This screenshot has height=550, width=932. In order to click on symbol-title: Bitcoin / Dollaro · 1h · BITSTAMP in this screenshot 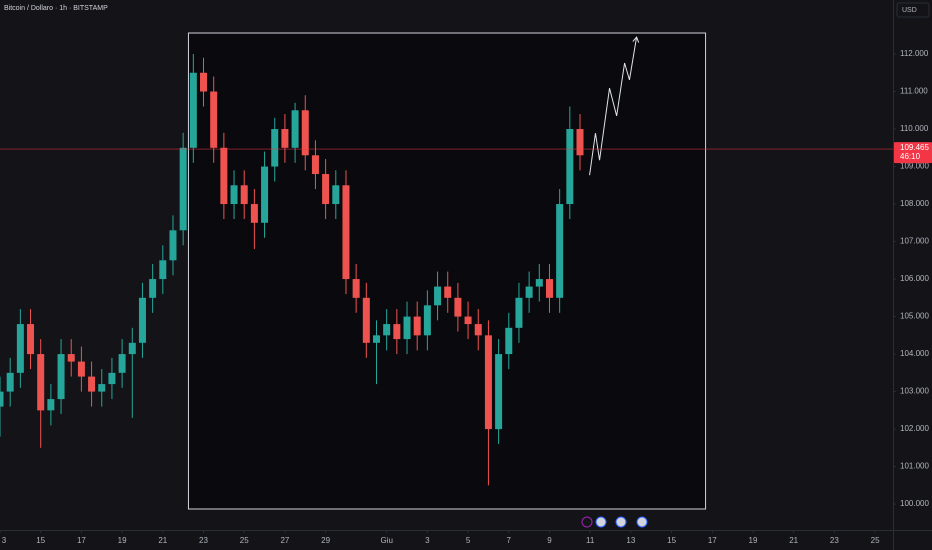, I will do `click(56, 8)`.